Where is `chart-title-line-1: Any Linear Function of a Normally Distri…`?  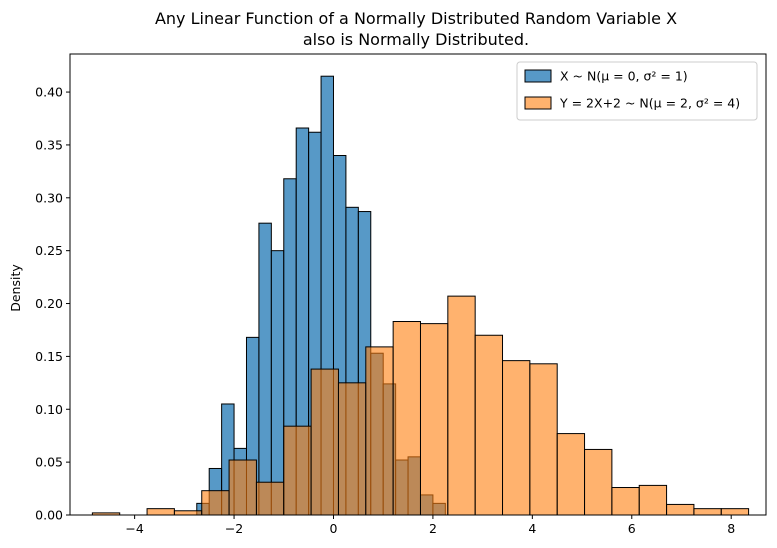 chart-title-line-1: Any Linear Function of a Normally Distri… is located at coordinates (416, 18).